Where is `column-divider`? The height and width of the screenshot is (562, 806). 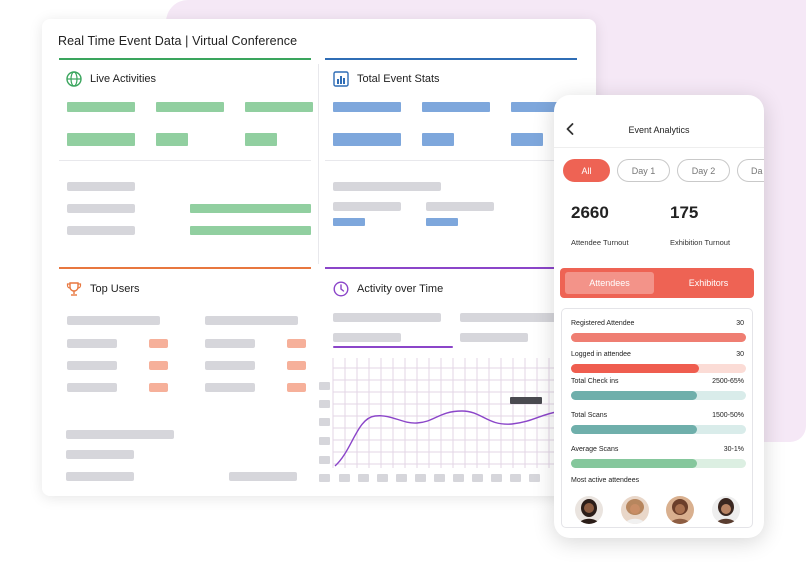 column-divider is located at coordinates (318, 164).